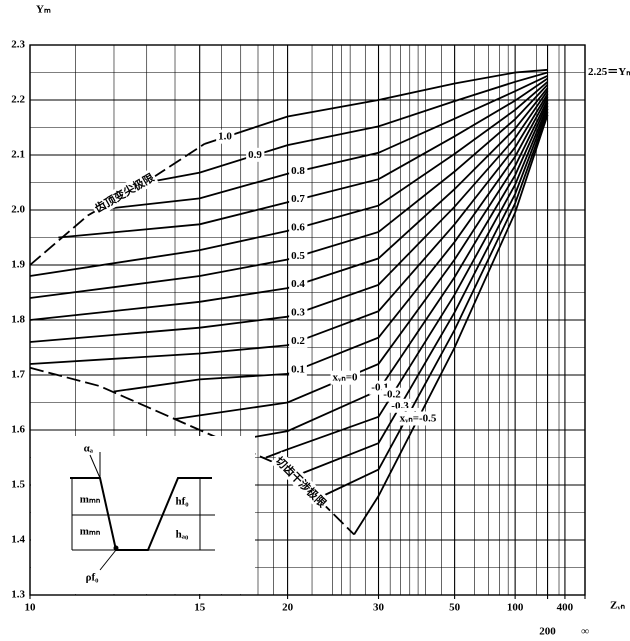 This screenshot has height=641, width=630. What do you see at coordinates (18, 595) in the screenshot?
I see `y-tick-label: 1.3` at bounding box center [18, 595].